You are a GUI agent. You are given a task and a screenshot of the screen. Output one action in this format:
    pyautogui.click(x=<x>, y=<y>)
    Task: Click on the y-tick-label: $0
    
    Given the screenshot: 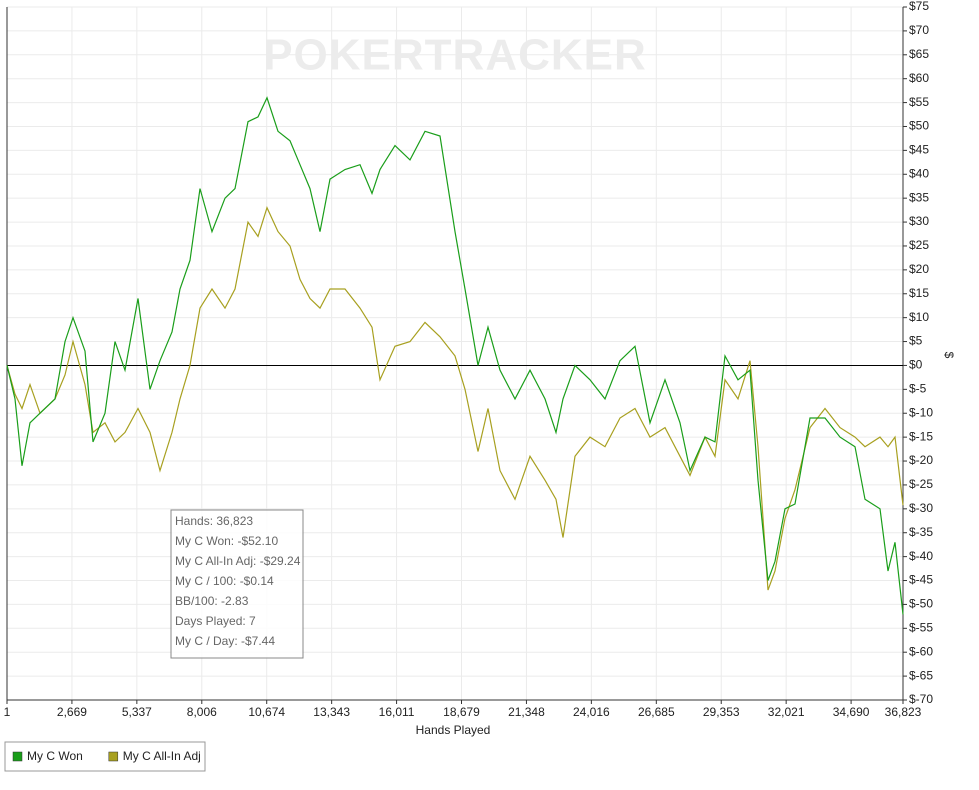 What is the action you would take?
    pyautogui.click(x=916, y=365)
    